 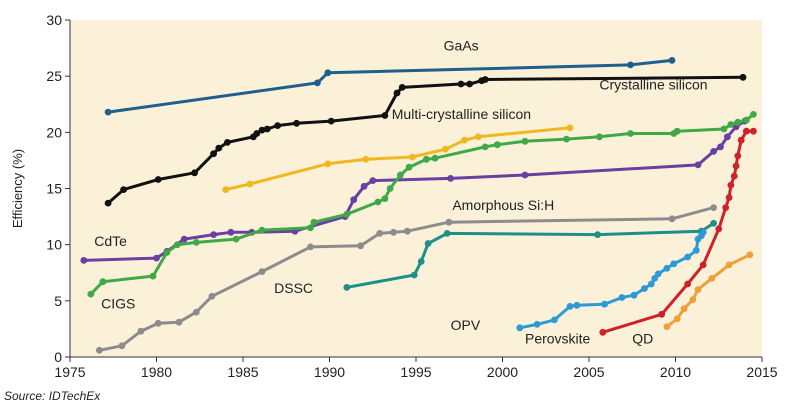 I want to click on x-tick-label: 1995, so click(x=415, y=372).